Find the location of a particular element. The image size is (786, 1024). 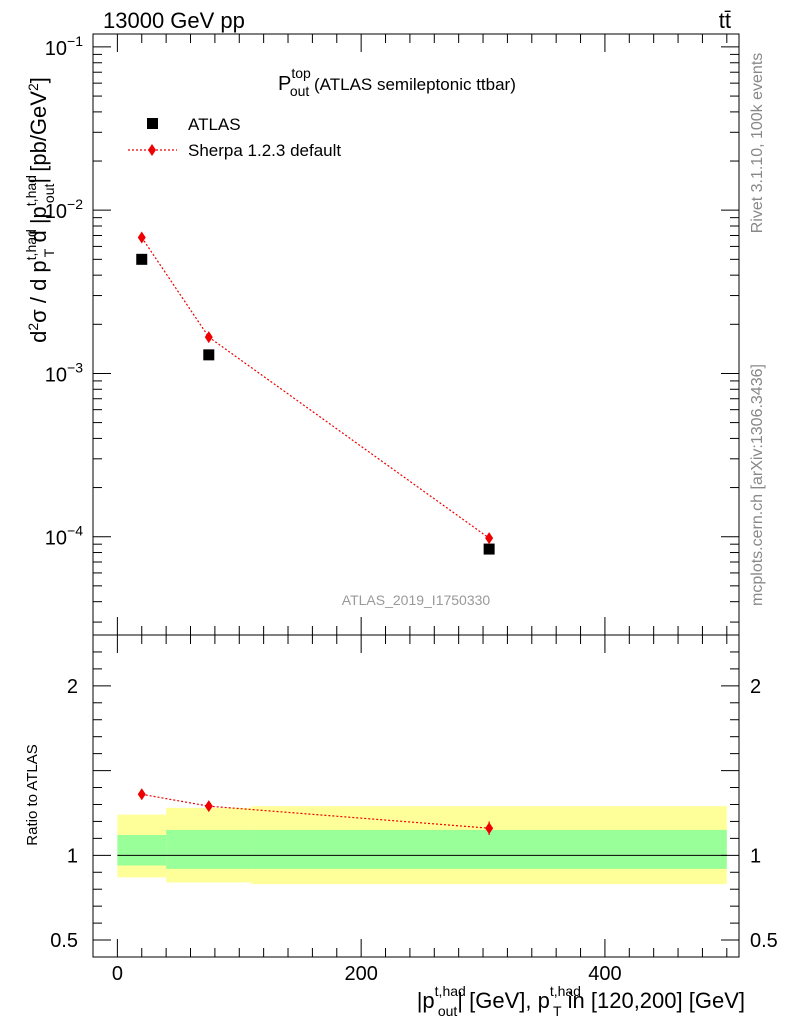

ratio-y-tick-label: 2 is located at coordinates (72, 687).